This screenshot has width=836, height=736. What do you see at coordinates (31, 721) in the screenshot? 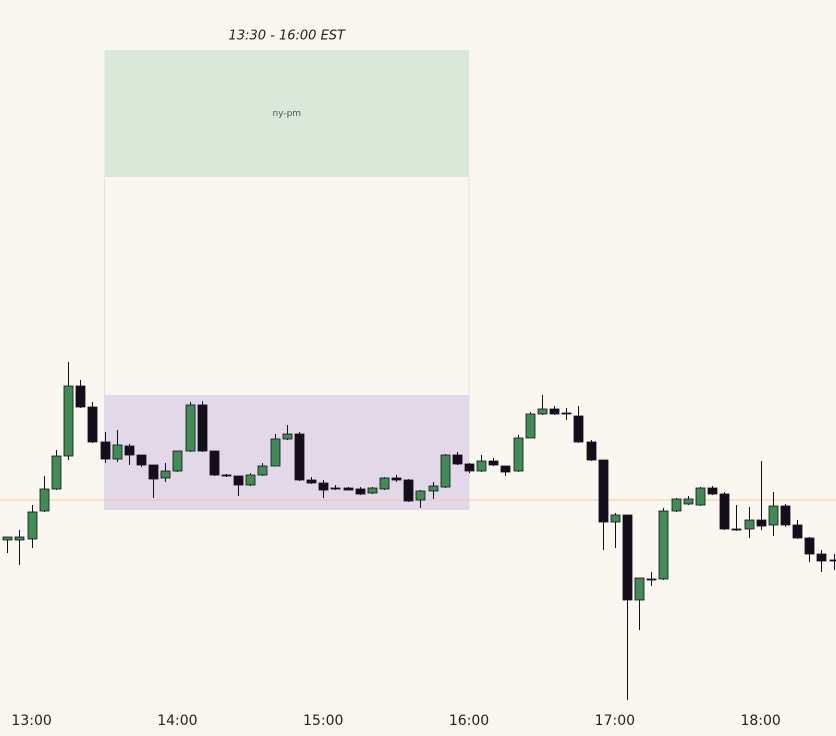
I see `x-tick-label: 13:00` at bounding box center [31, 721].